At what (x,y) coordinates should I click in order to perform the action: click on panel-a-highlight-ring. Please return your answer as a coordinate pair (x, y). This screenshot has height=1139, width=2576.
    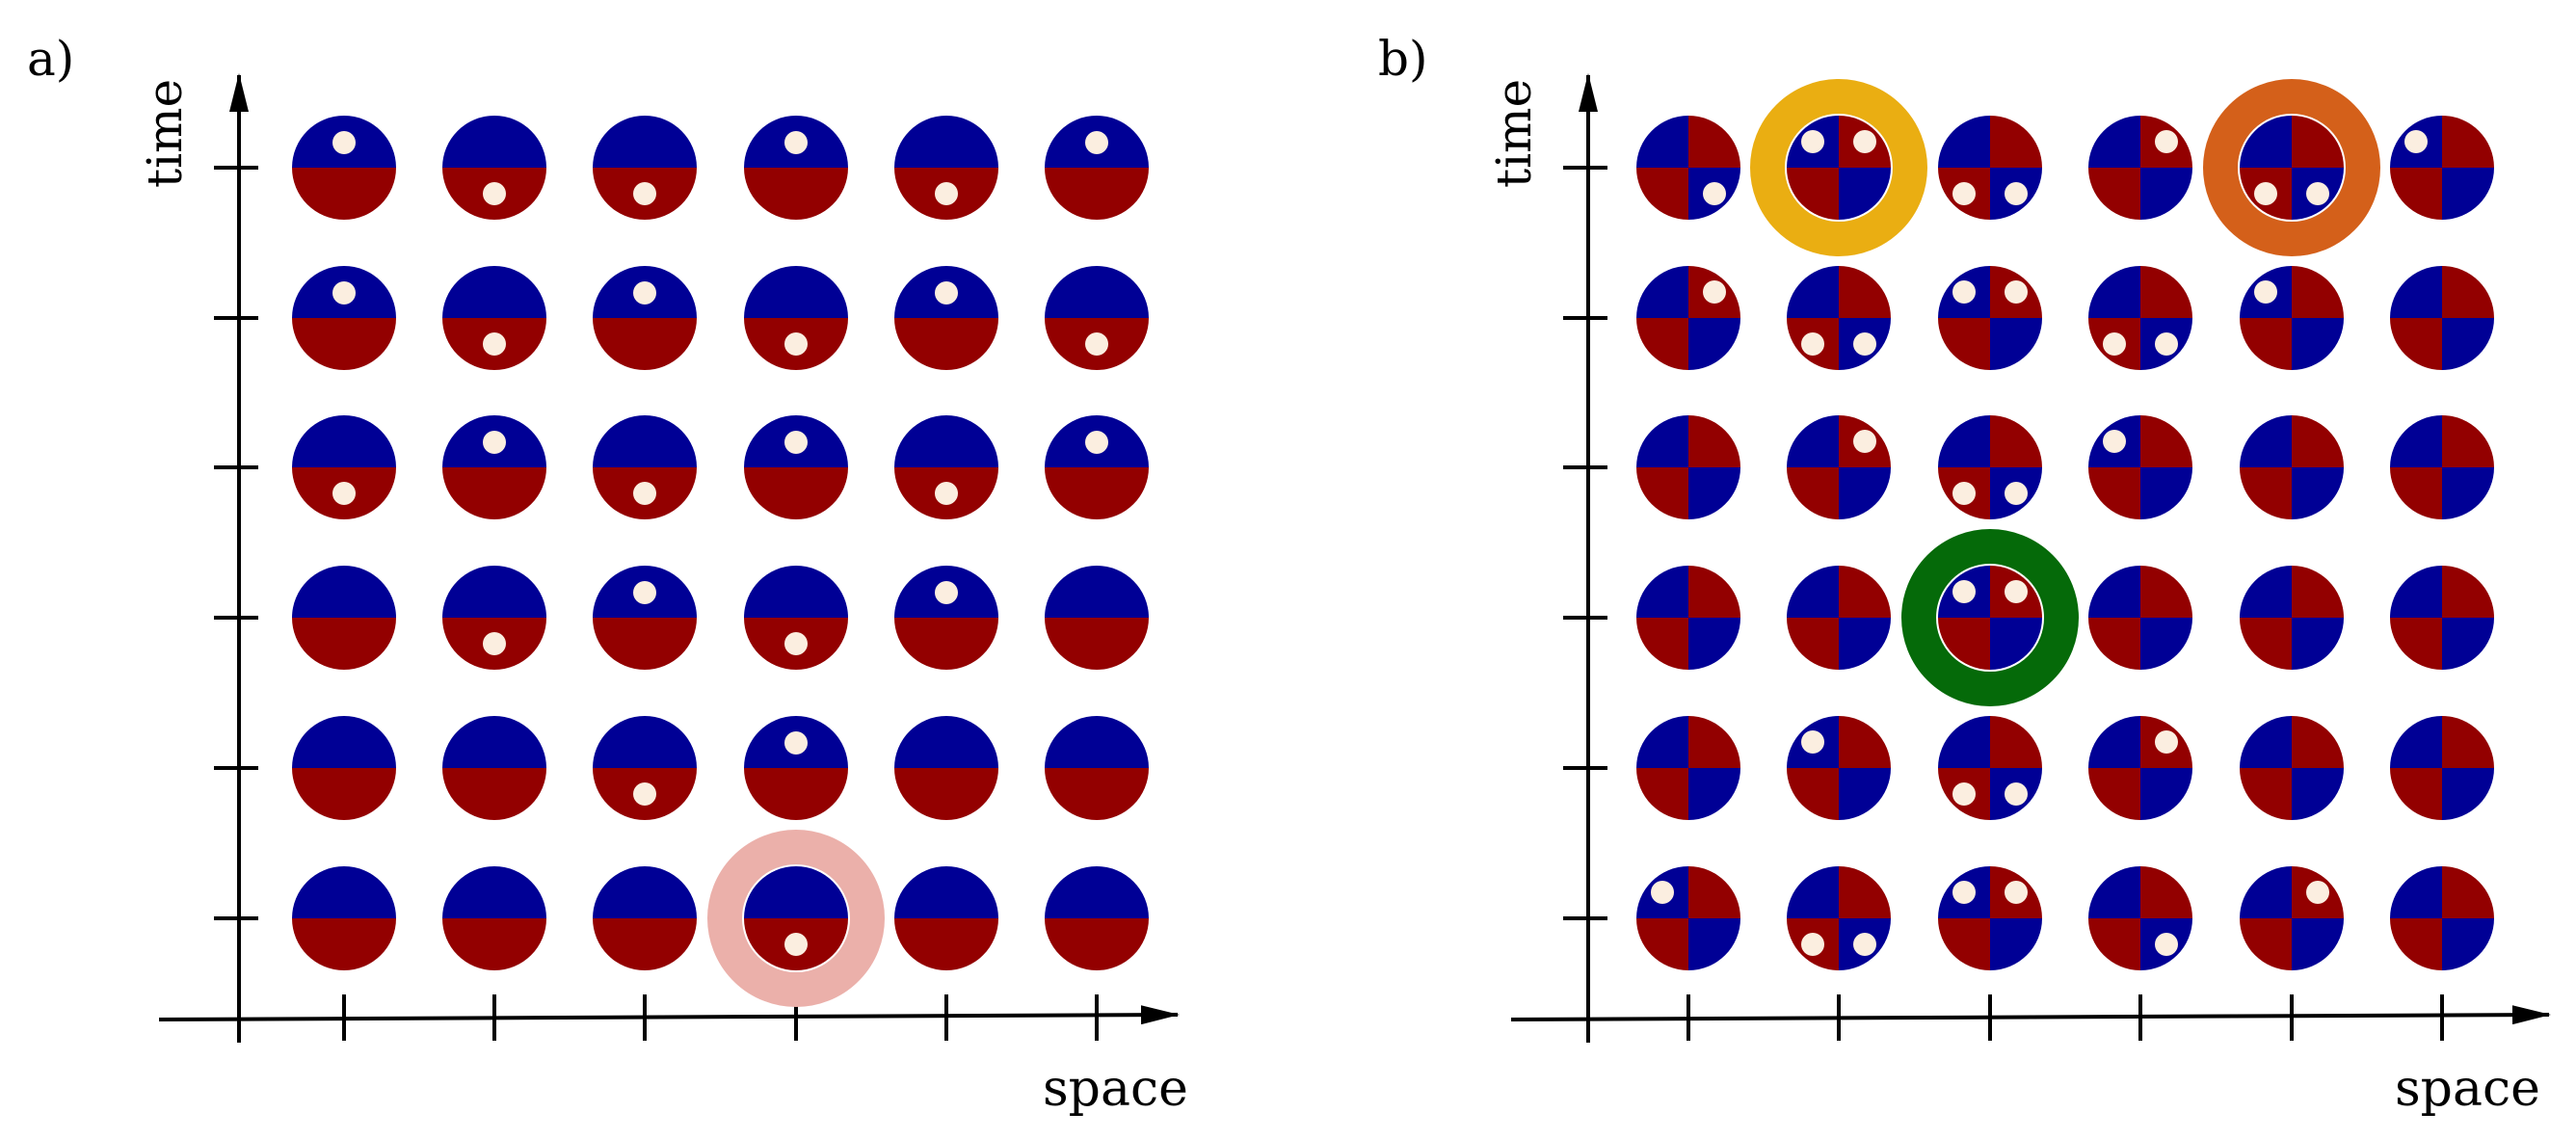
    Looking at the image, I should click on (796, 918).